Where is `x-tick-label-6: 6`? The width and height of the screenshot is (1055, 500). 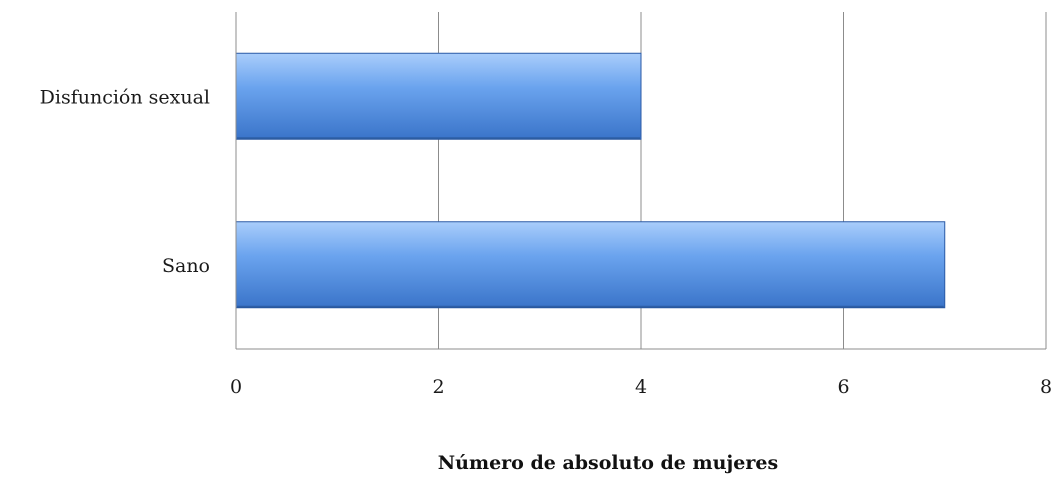
x-tick-label-6: 6 is located at coordinates (843, 387).